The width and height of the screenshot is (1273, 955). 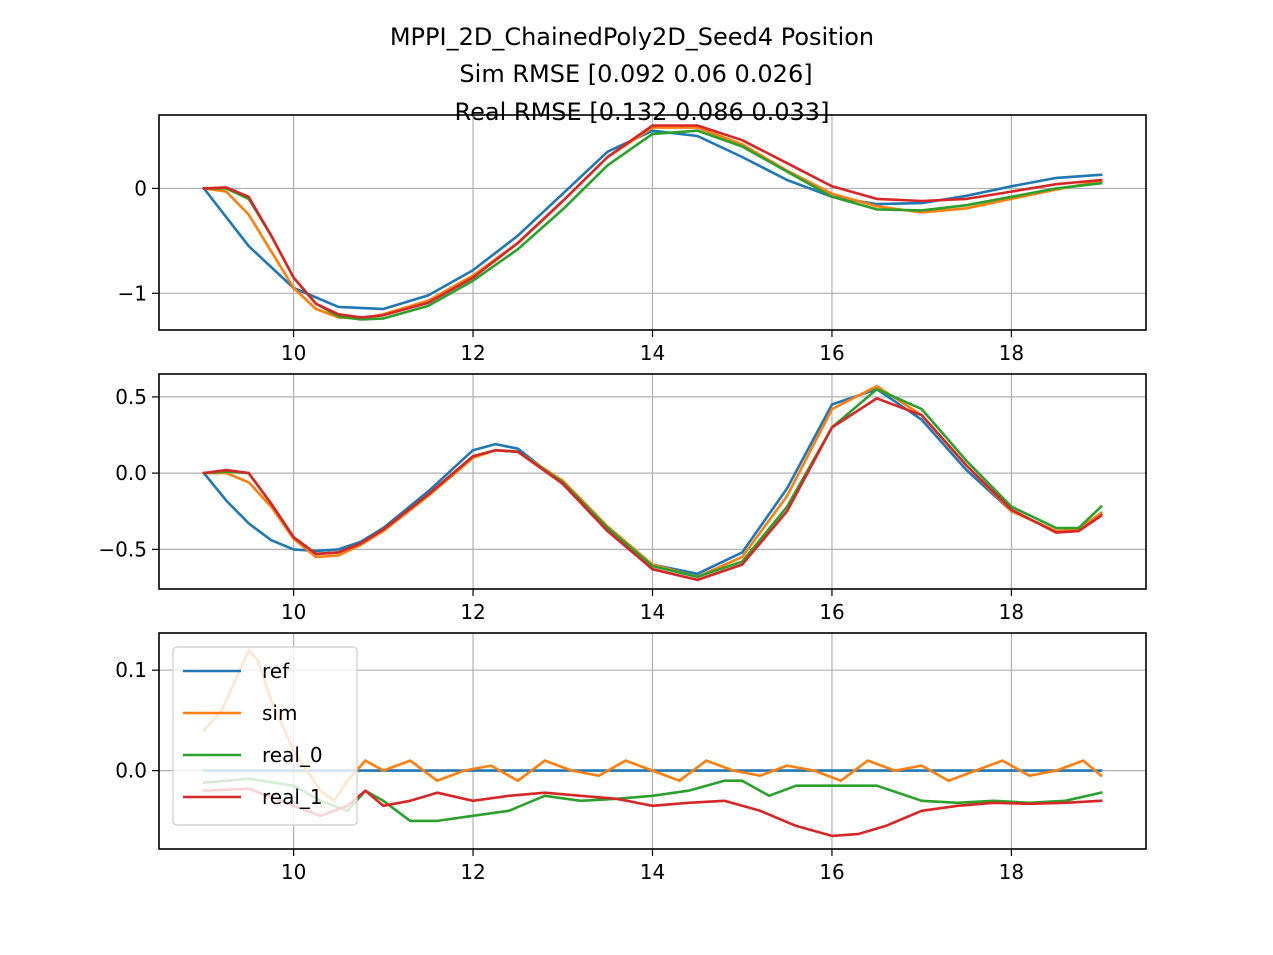 I want to click on y-tick-label: −1, so click(x=132, y=293).